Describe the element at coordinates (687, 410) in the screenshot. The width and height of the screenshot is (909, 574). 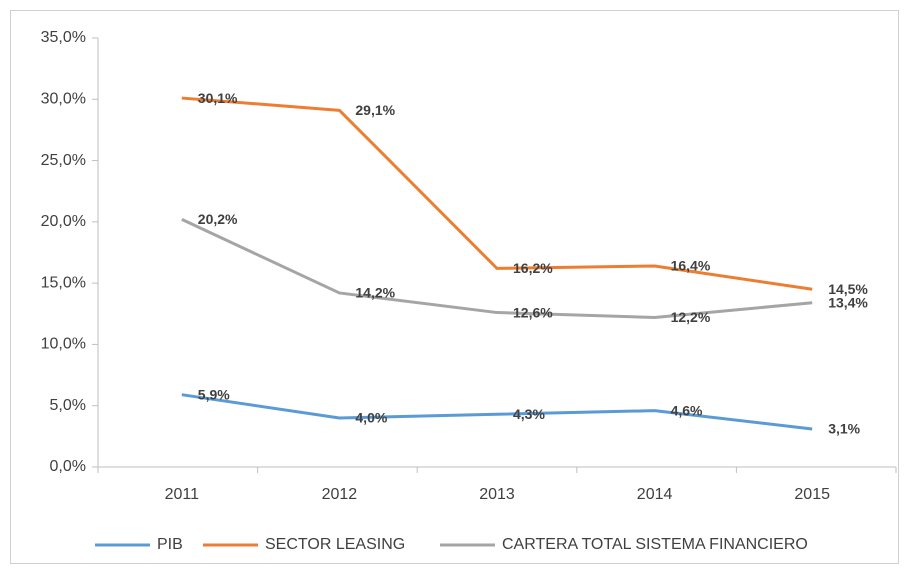
I see `data-label: 4,6%` at that location.